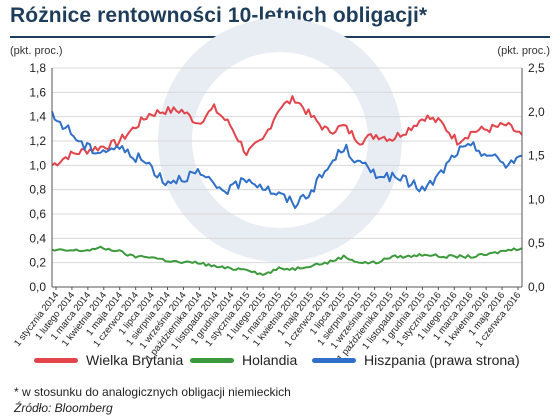 The image size is (560, 420). I want to click on left-axis-unit-label: (pkt. proc.), so click(36, 51).